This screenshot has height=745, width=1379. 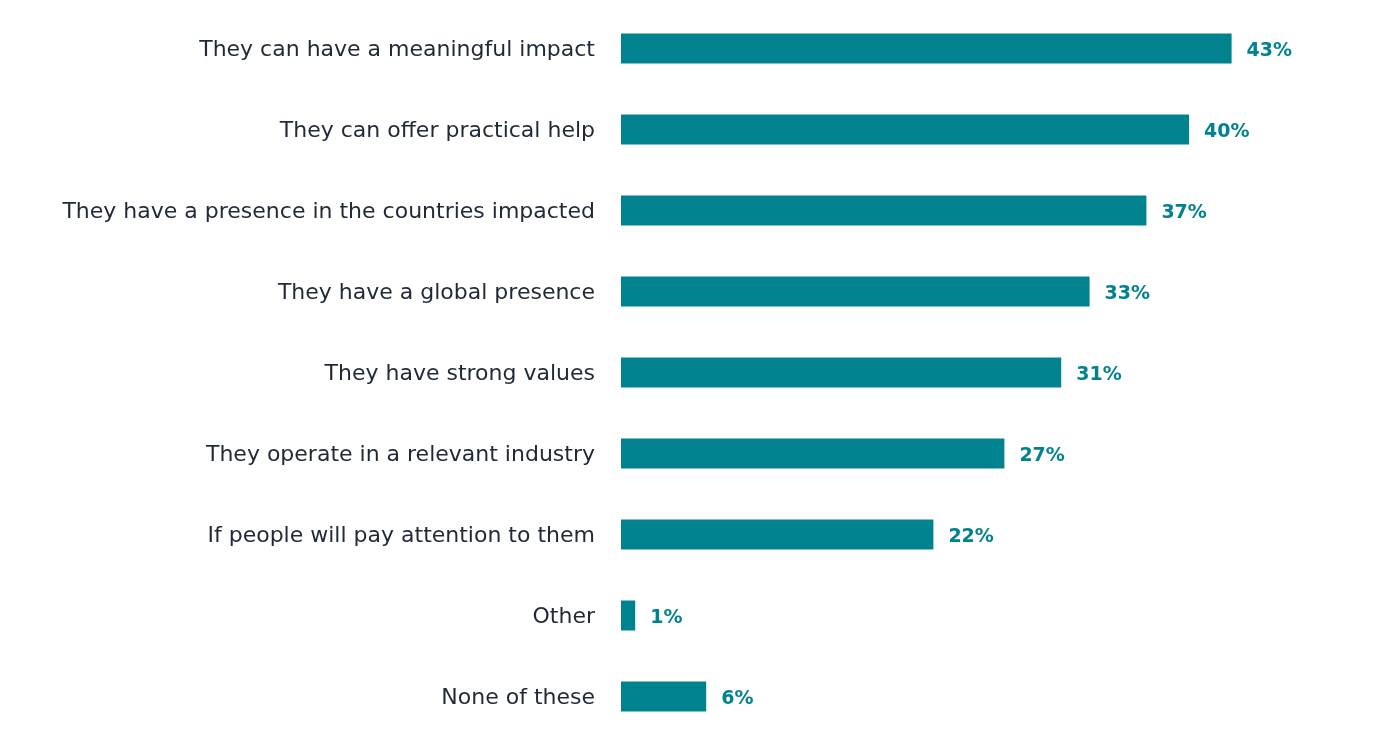 What do you see at coordinates (436, 129) in the screenshot?
I see `y-tick-label: They can offer practical help` at bounding box center [436, 129].